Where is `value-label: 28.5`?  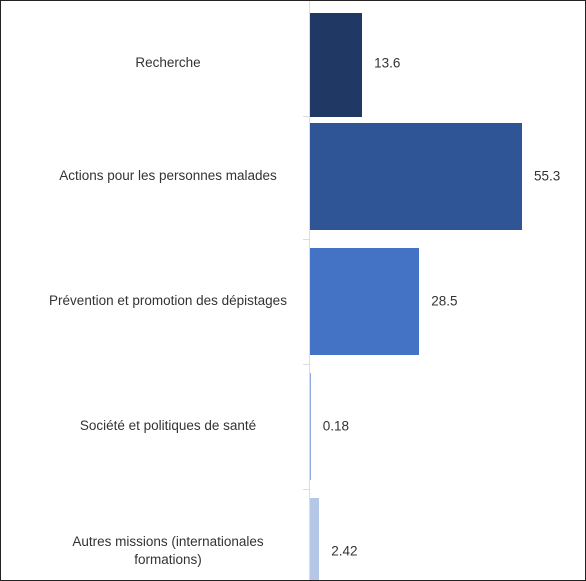
value-label: 28.5 is located at coordinates (444, 301).